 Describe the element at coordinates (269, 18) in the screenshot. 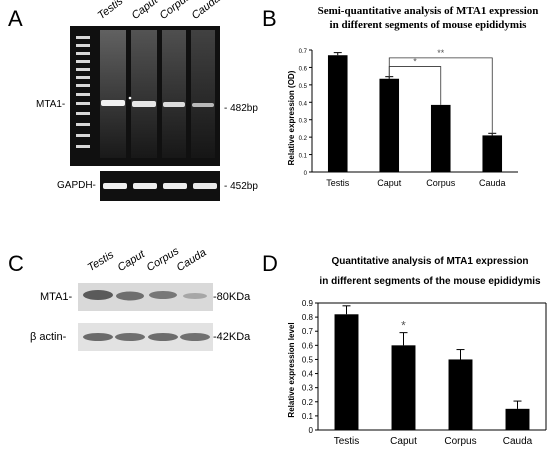

I see `panel-letter-b: B` at that location.